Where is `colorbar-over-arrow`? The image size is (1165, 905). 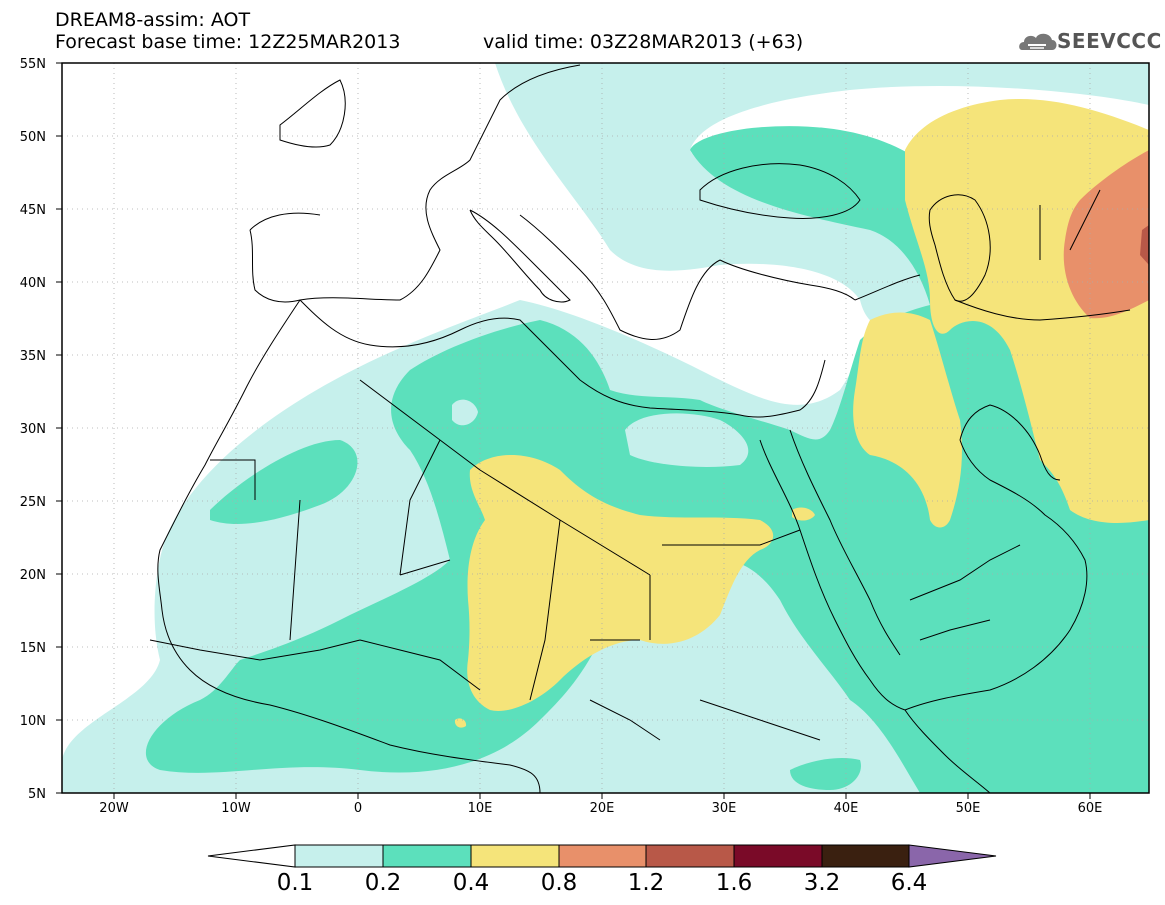
colorbar-over-arrow is located at coordinates (952, 856).